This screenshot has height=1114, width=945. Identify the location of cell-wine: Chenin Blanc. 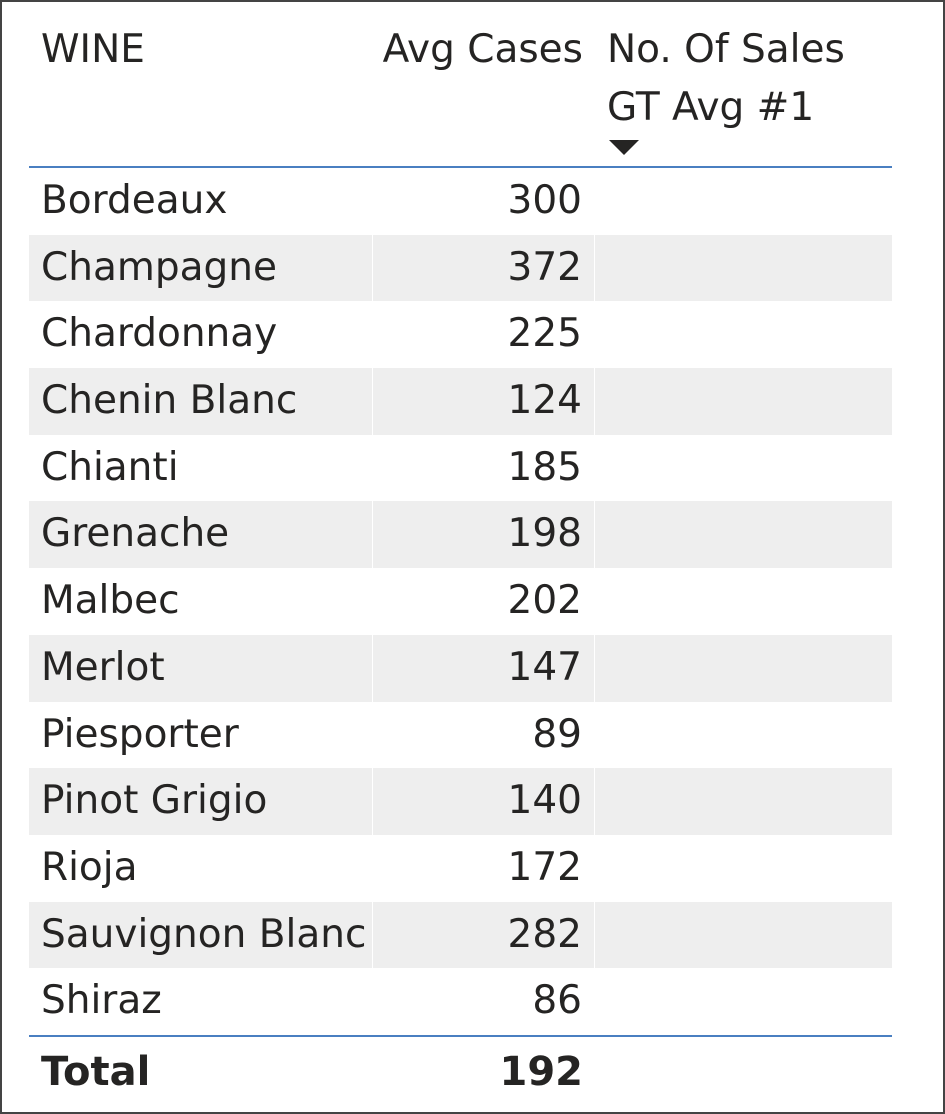
(201, 401).